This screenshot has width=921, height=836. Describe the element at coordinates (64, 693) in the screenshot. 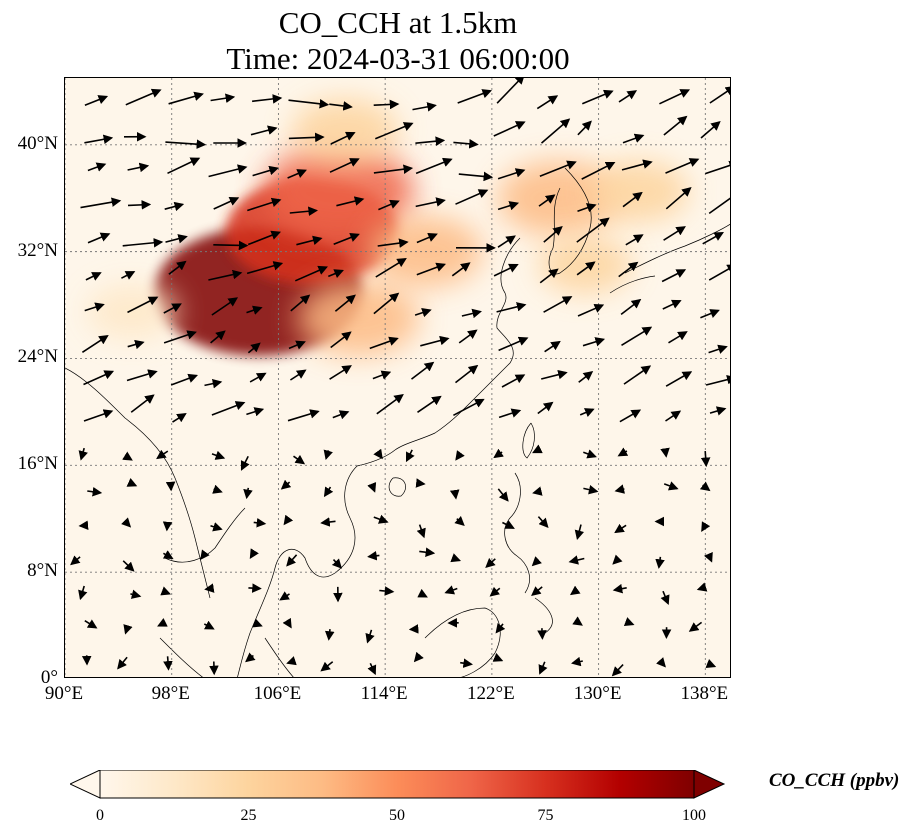

I see `lon-tick-label: 90°E` at that location.